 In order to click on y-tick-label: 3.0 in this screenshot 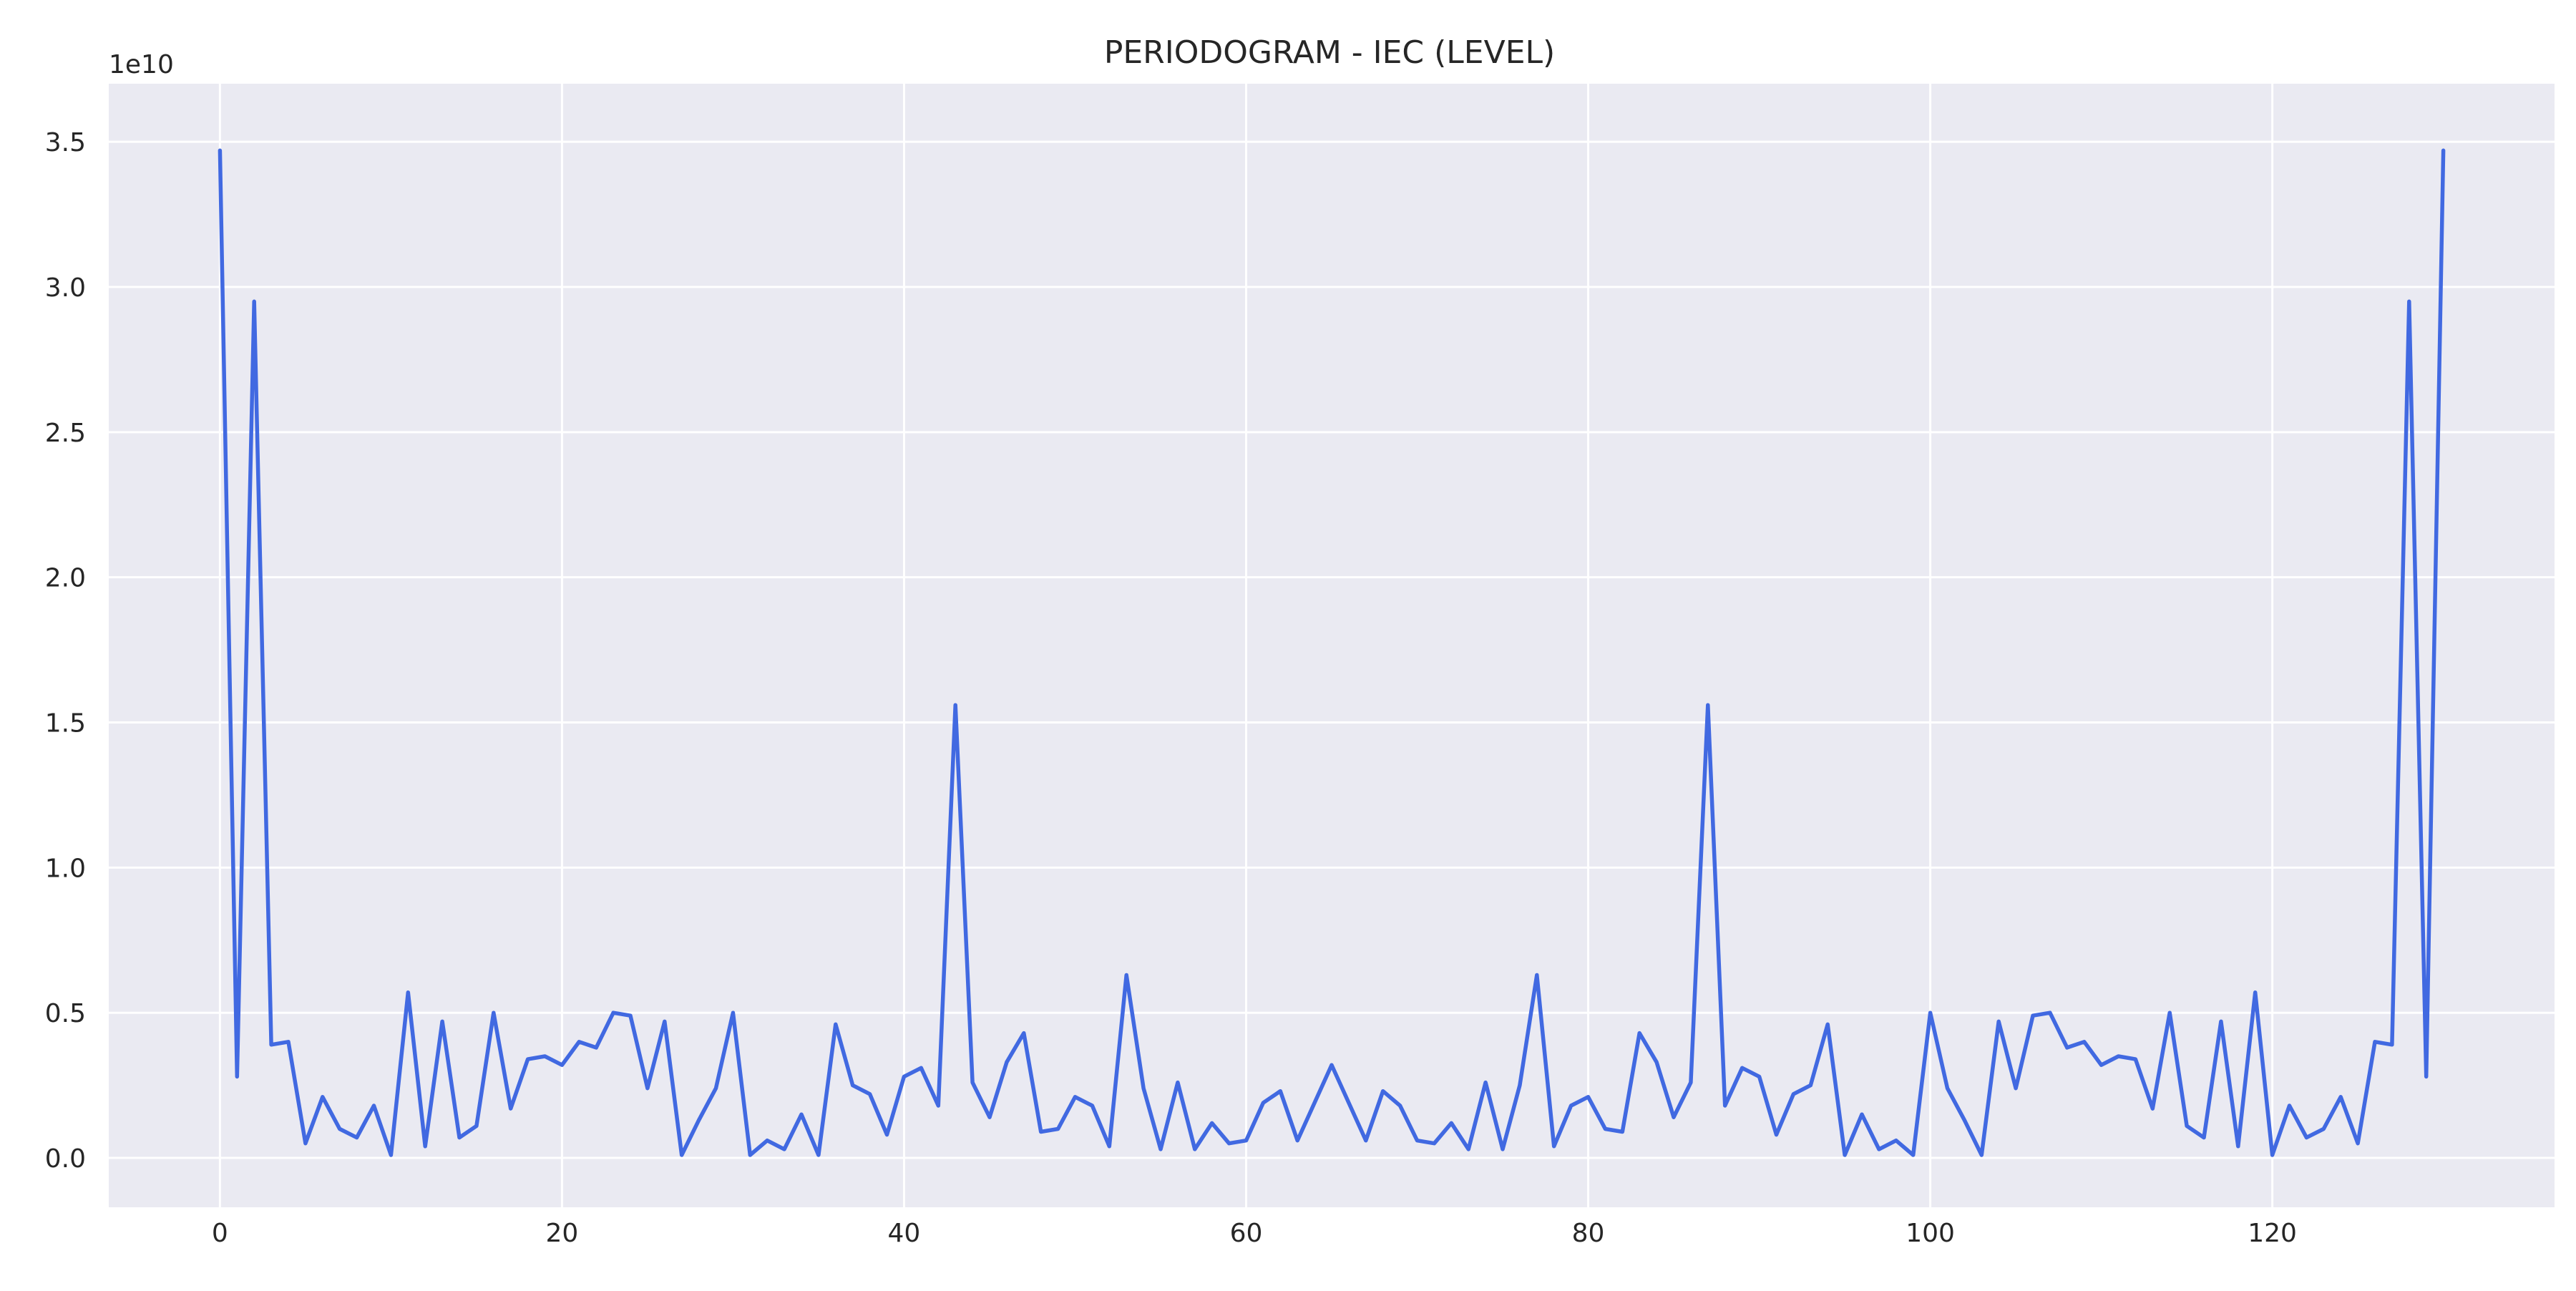, I will do `click(65, 288)`.